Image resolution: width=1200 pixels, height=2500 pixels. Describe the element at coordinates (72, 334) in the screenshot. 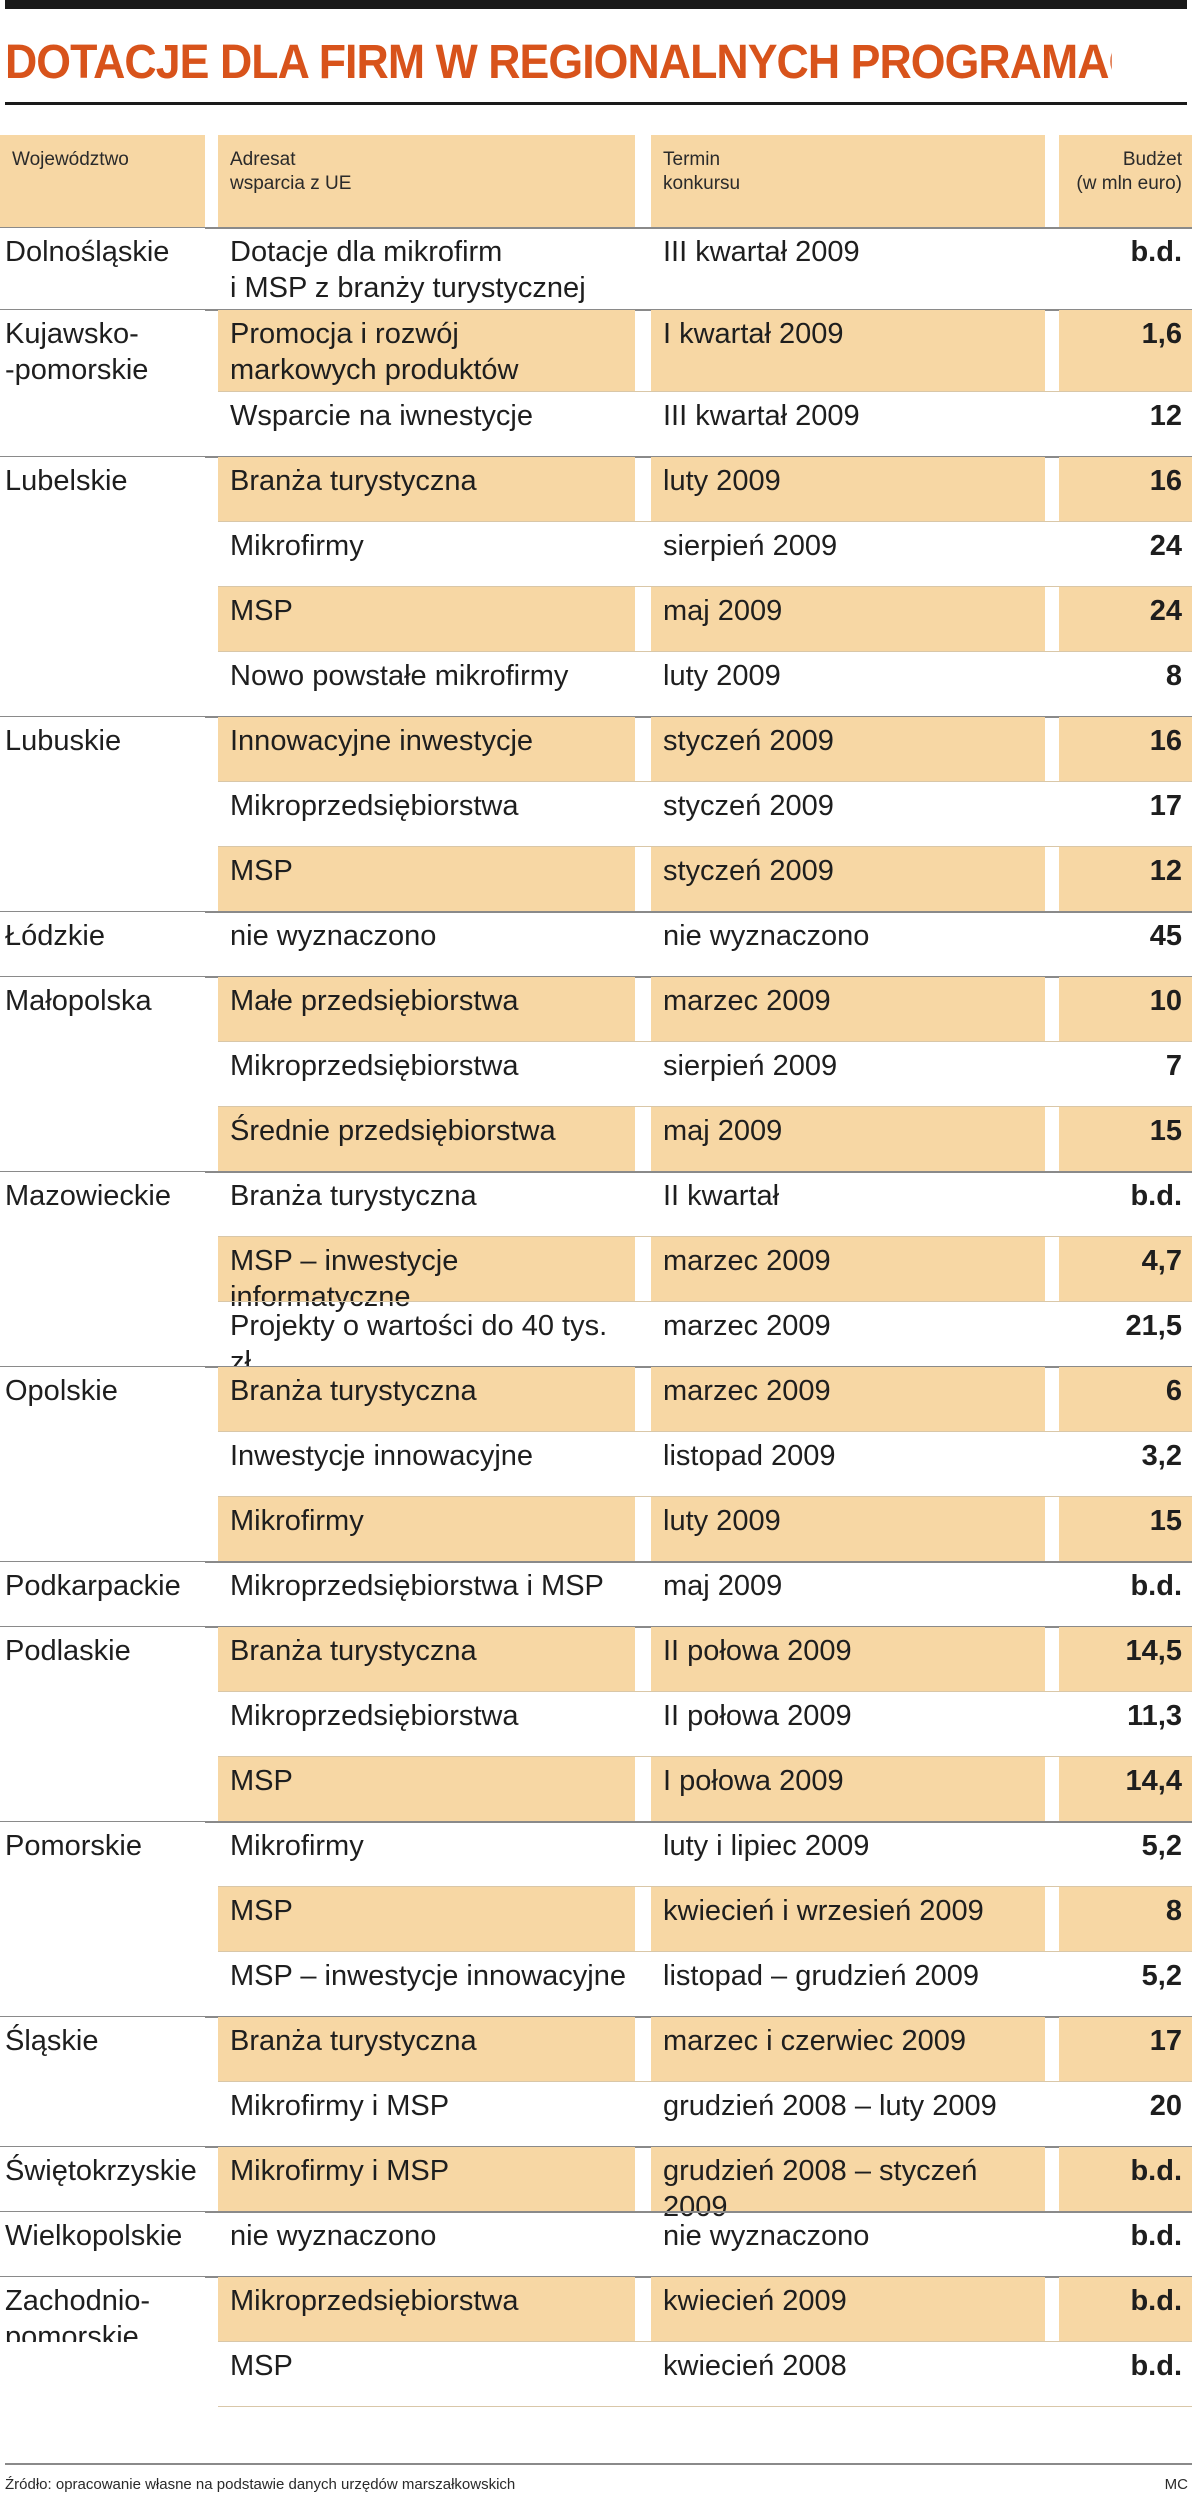

I see `cell-region-line: Kujawsko-` at that location.